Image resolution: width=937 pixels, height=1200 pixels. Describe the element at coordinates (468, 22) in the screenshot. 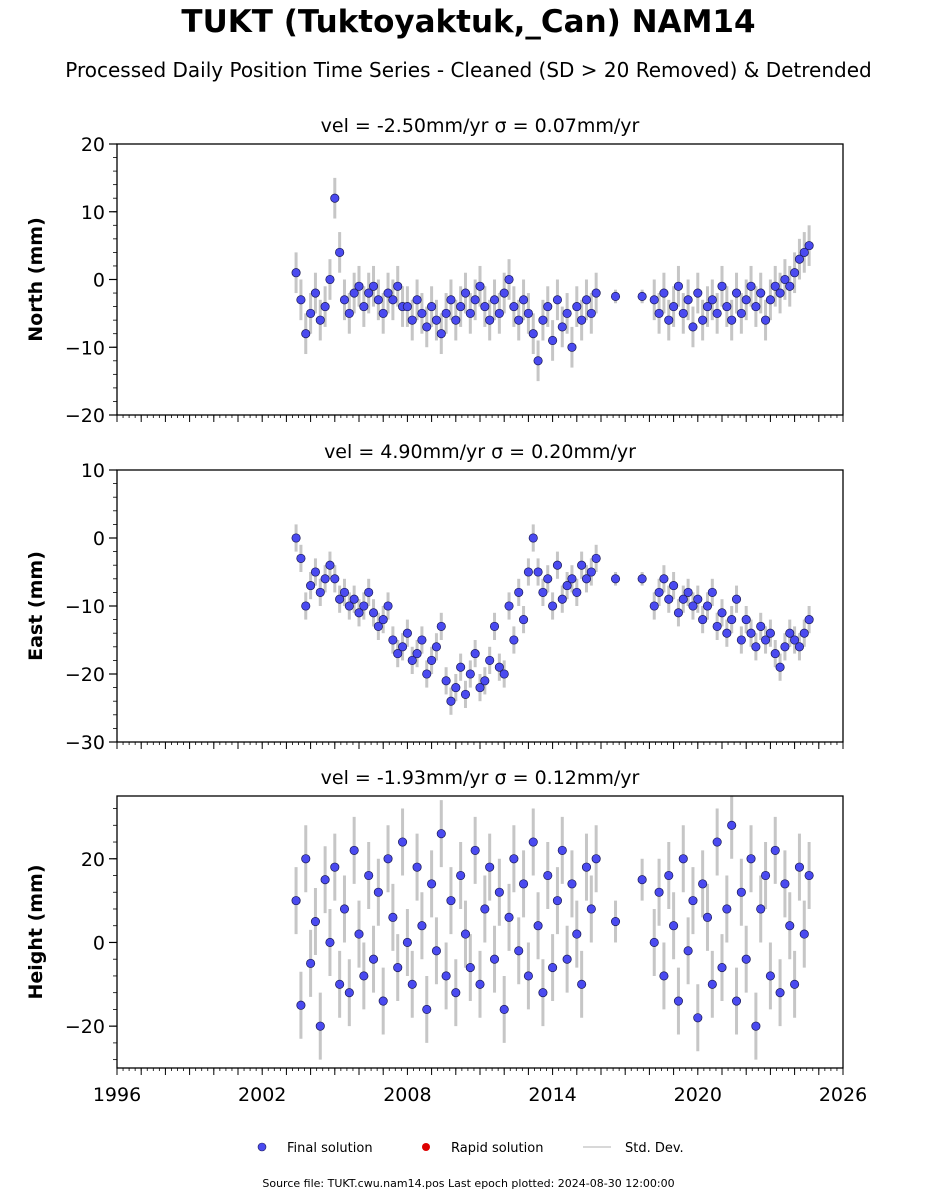

I see `chart-title: TUKT (Tuktoyaktuk,_Can) NAM14` at that location.